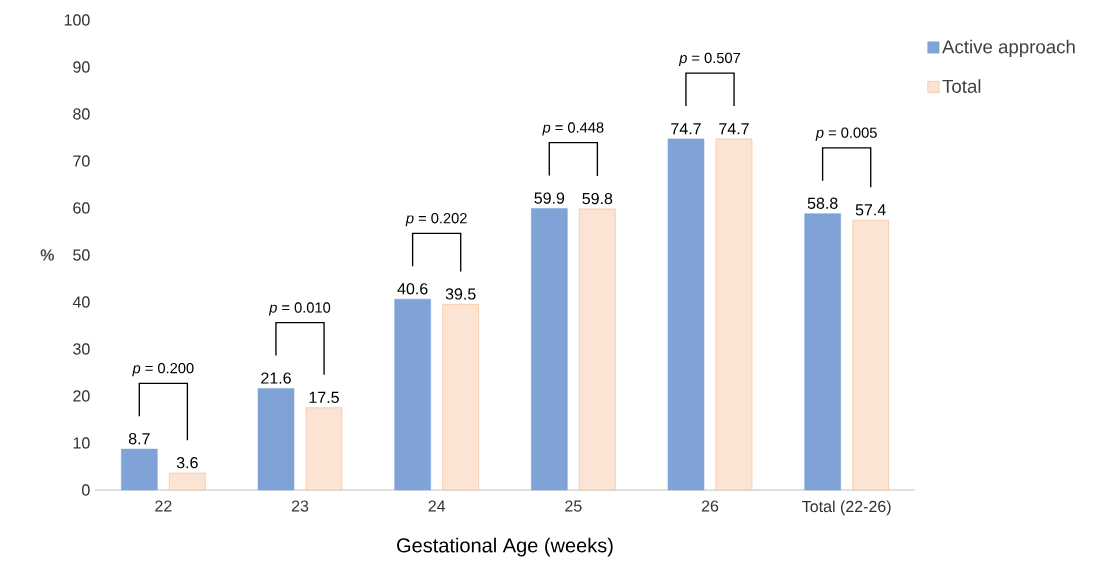  I want to click on y-tick-label: 90, so click(81, 67).